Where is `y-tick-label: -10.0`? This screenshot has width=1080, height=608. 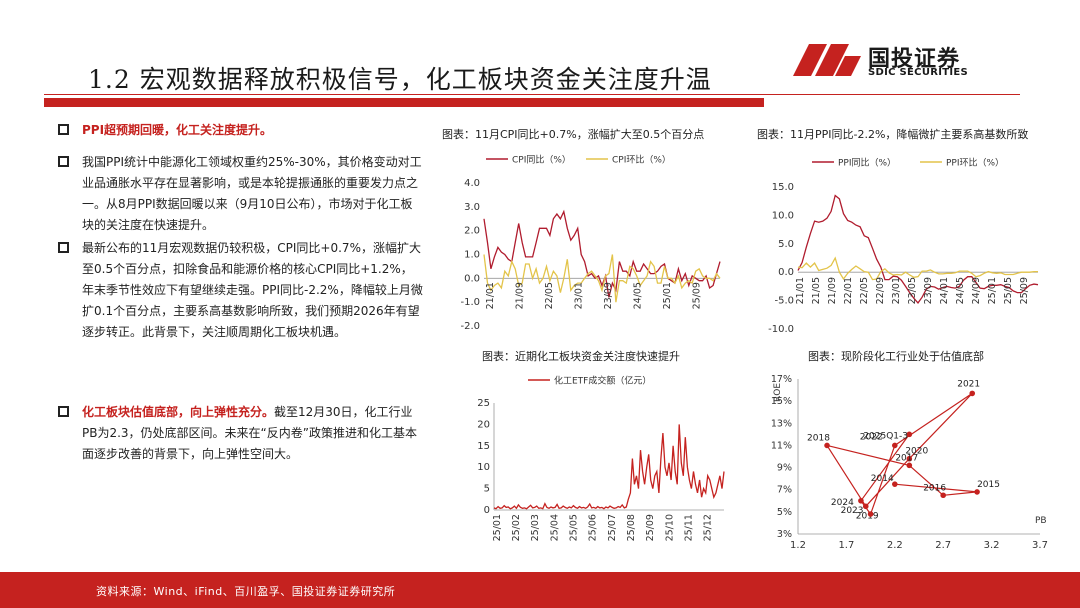 y-tick-label: -10.0 is located at coordinates (781, 329).